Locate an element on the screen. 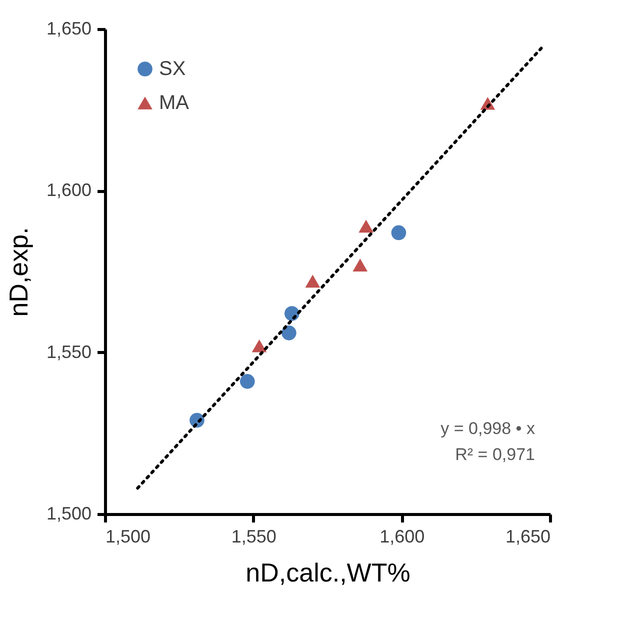 Image resolution: width=624 pixels, height=618 pixels. y-tick-label: 1,650 is located at coordinates (69, 28).